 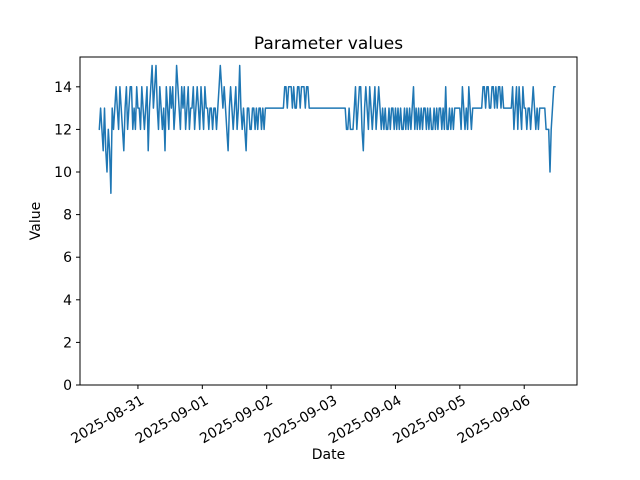 I want to click on y-tick-label: 2, so click(x=67, y=343).